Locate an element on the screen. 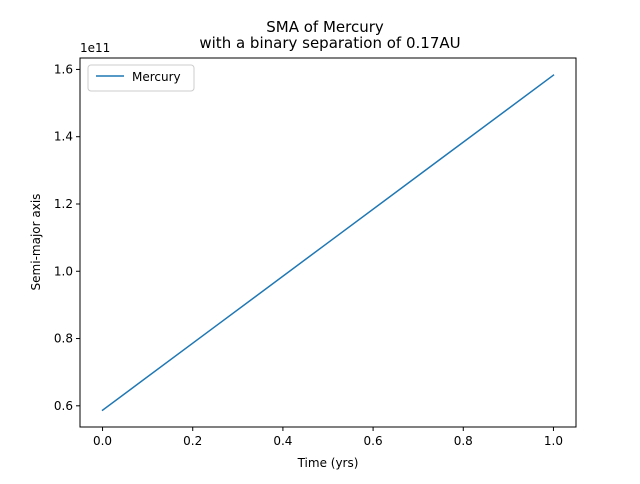 This screenshot has height=484, width=640. x-tick-label: 1.0 is located at coordinates (553, 441).